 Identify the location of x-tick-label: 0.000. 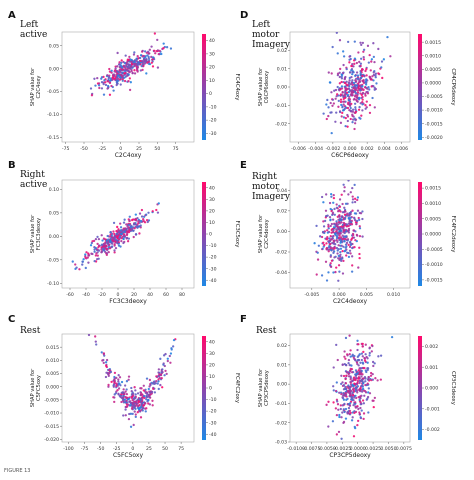
(339, 295).